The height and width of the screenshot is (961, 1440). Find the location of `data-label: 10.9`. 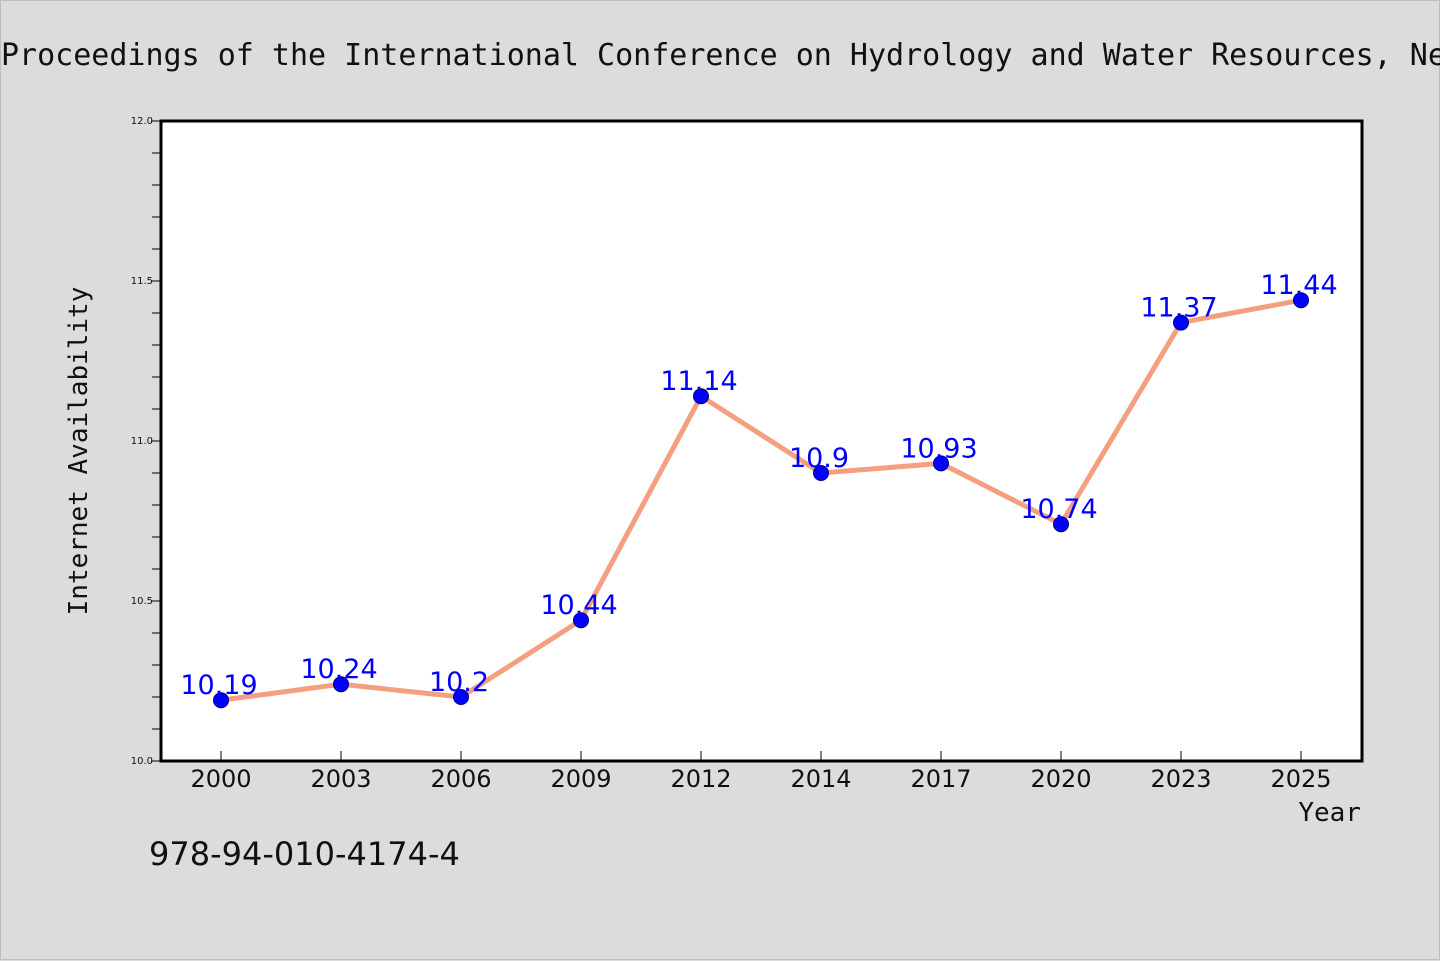

data-label: 10.9 is located at coordinates (819, 458).